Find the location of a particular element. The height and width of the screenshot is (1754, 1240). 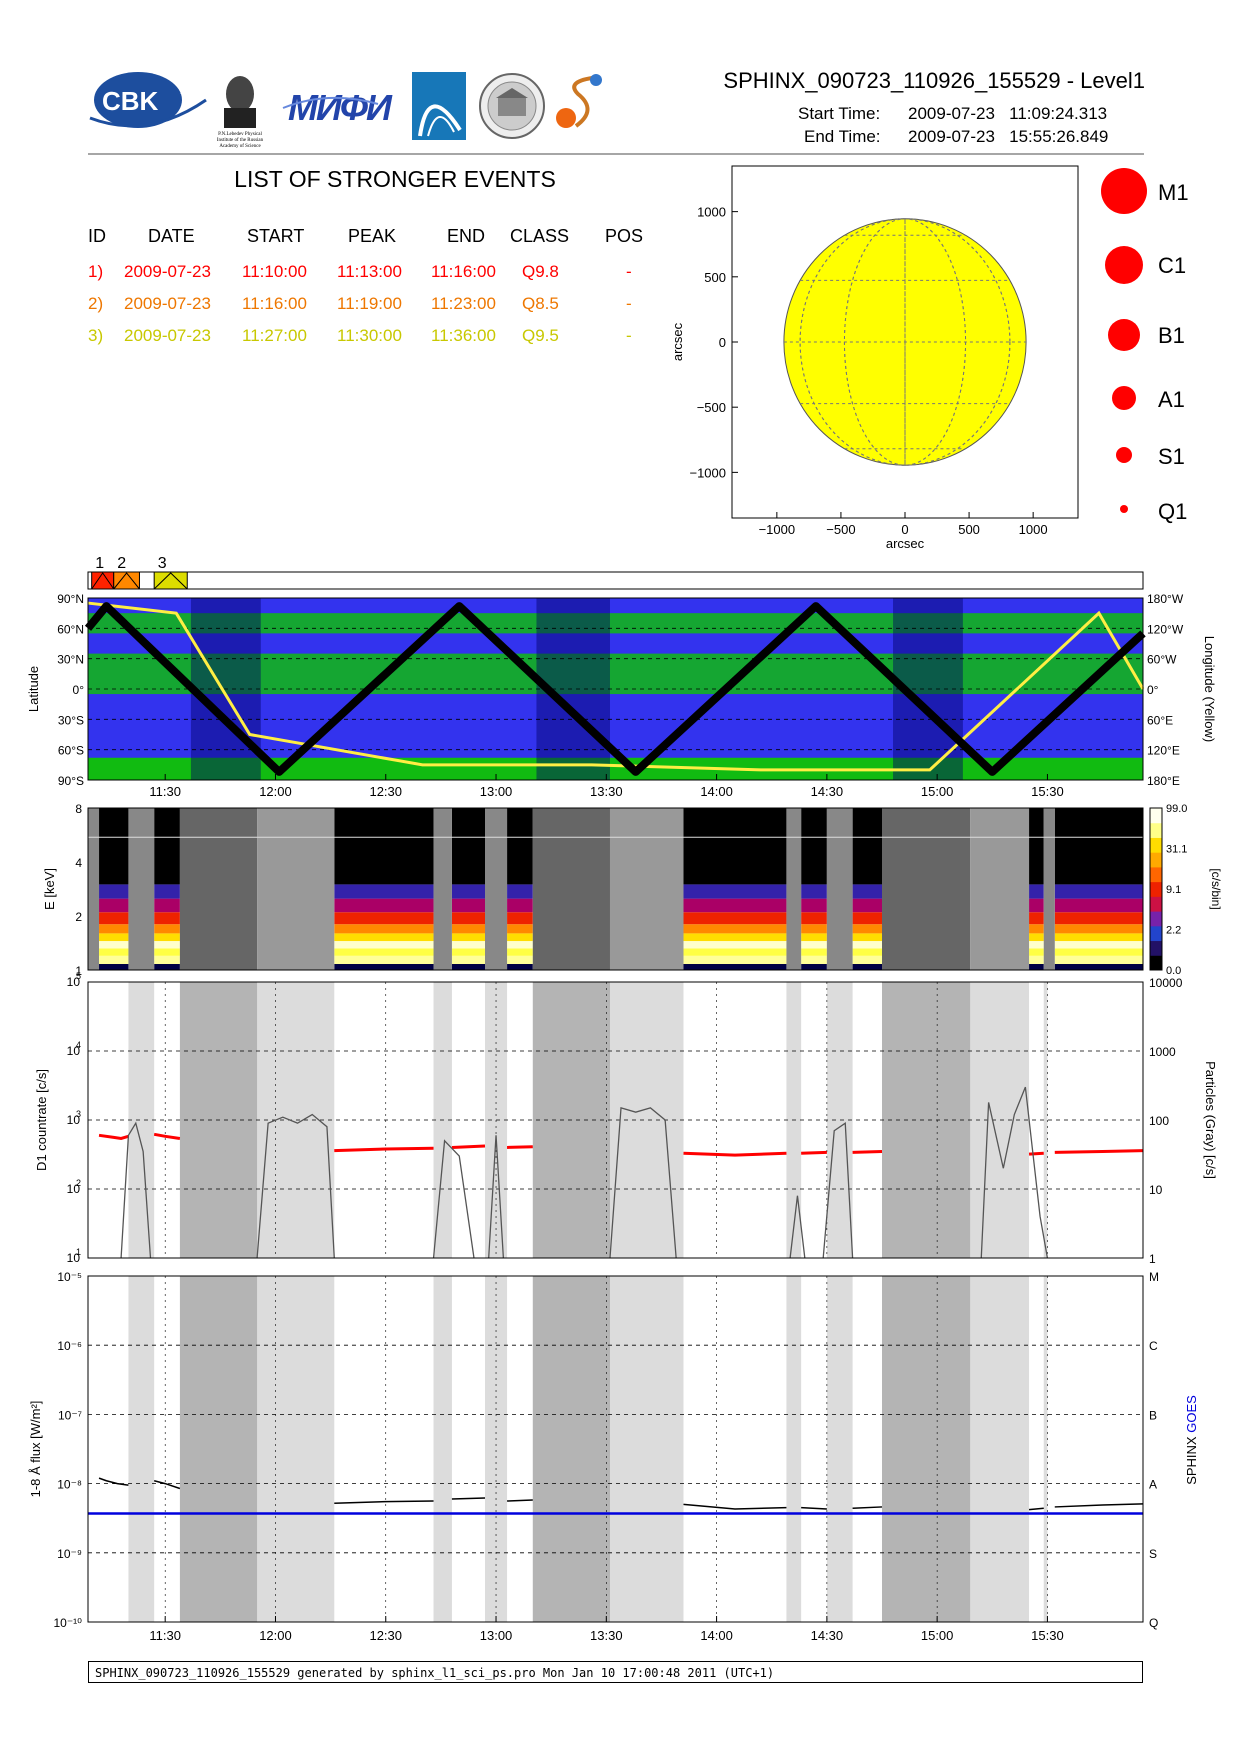

countrate-saa-period is located at coordinates (1045, 1120).